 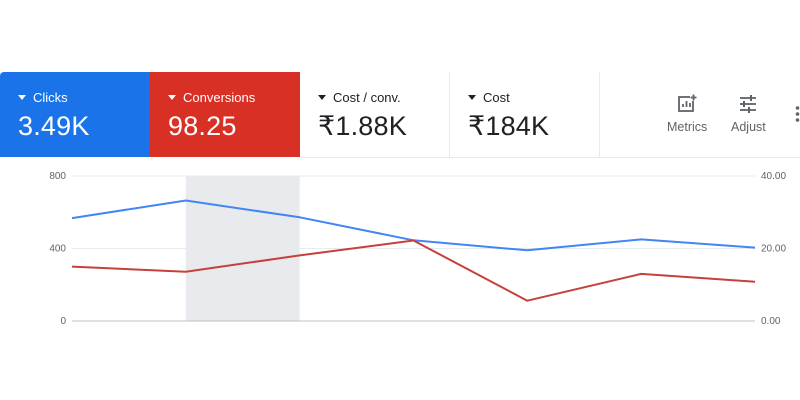 What do you see at coordinates (57, 176) in the screenshot?
I see `left-axis-tick-label: 800` at bounding box center [57, 176].